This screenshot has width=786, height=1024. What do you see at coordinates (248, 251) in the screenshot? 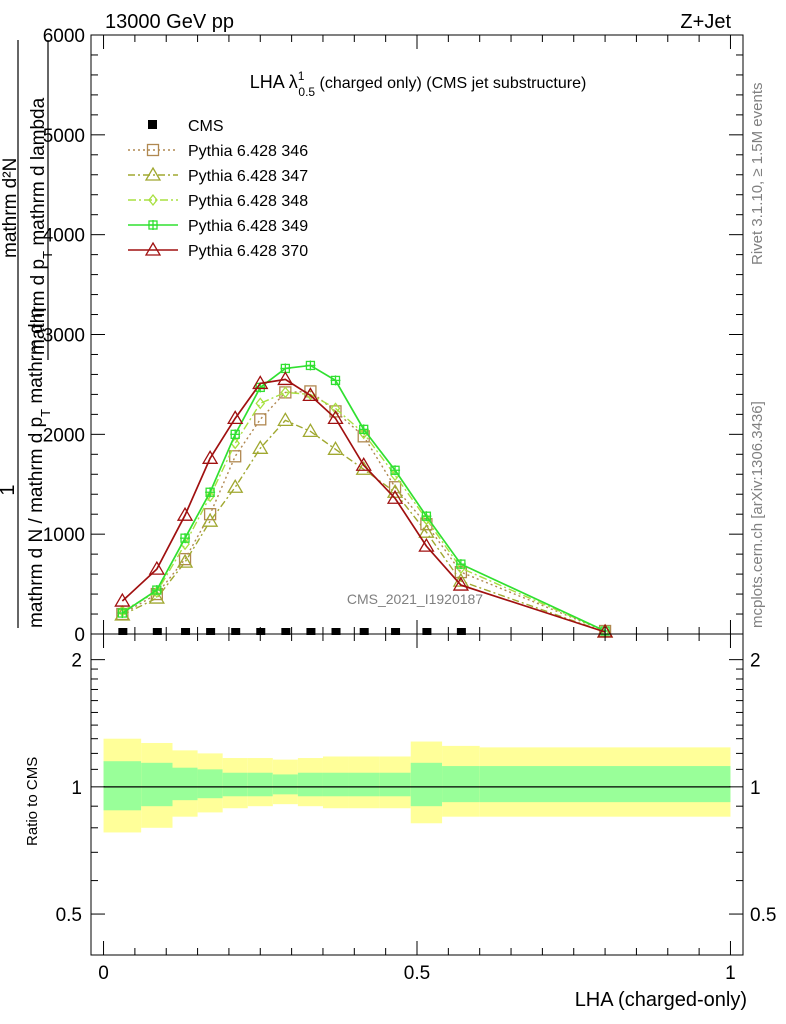
I see `legend-label-4: Pythia 6.428 370` at bounding box center [248, 251].